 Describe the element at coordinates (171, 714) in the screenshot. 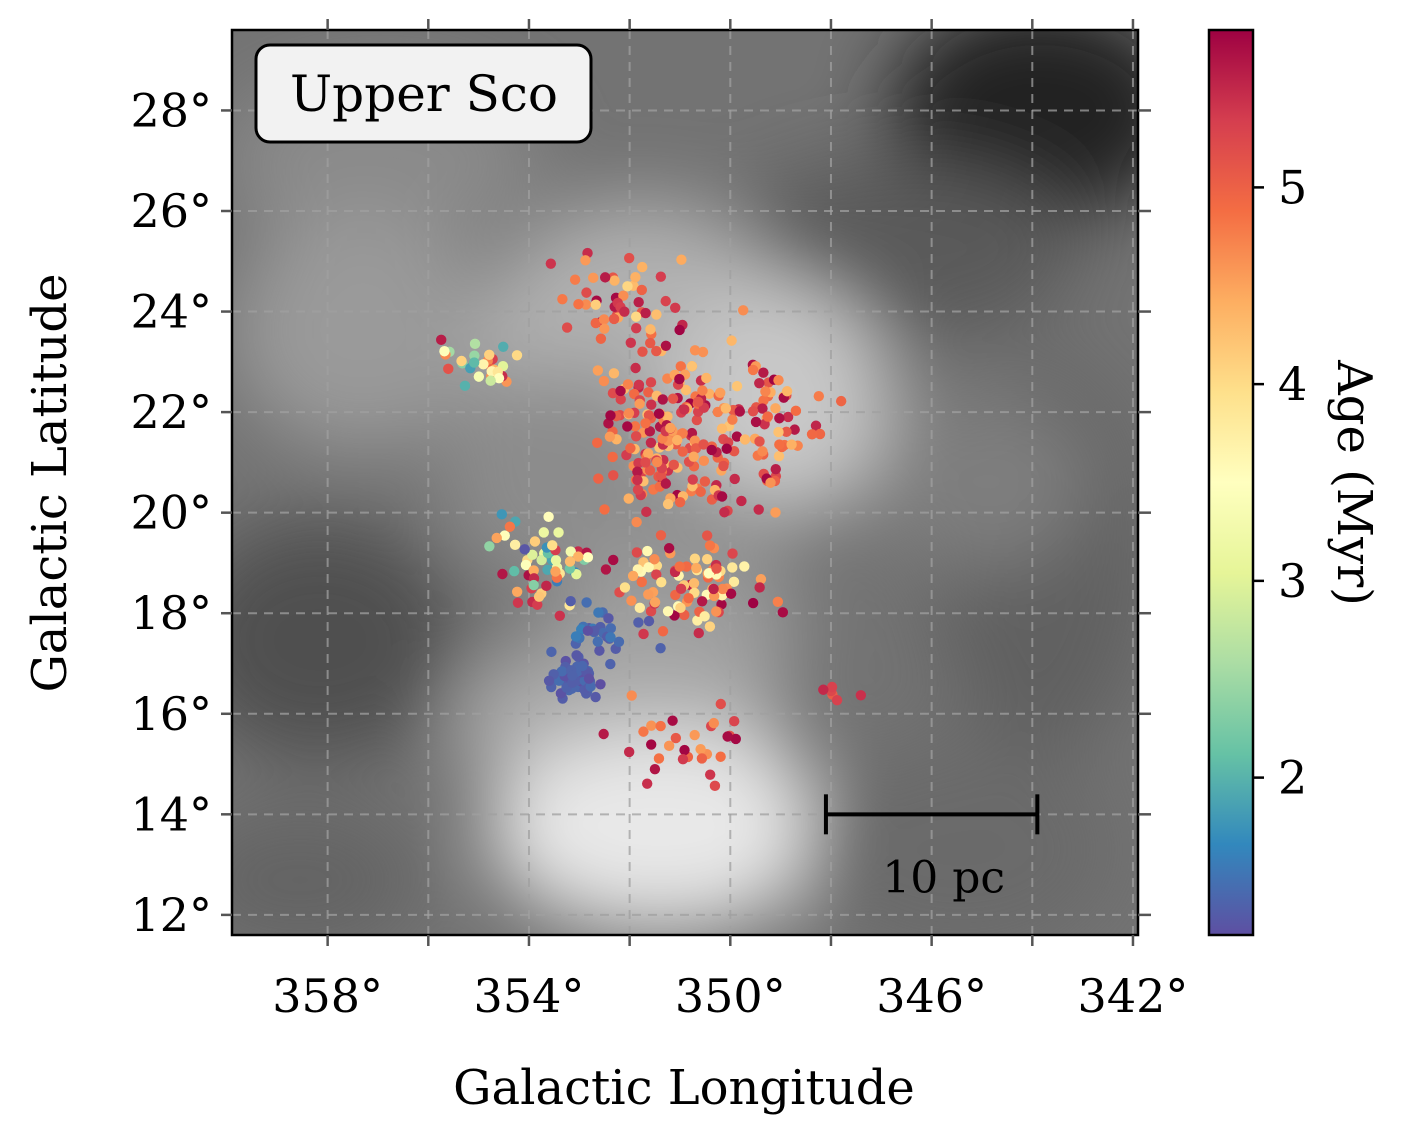

I see `y-tick-label: 16°` at that location.